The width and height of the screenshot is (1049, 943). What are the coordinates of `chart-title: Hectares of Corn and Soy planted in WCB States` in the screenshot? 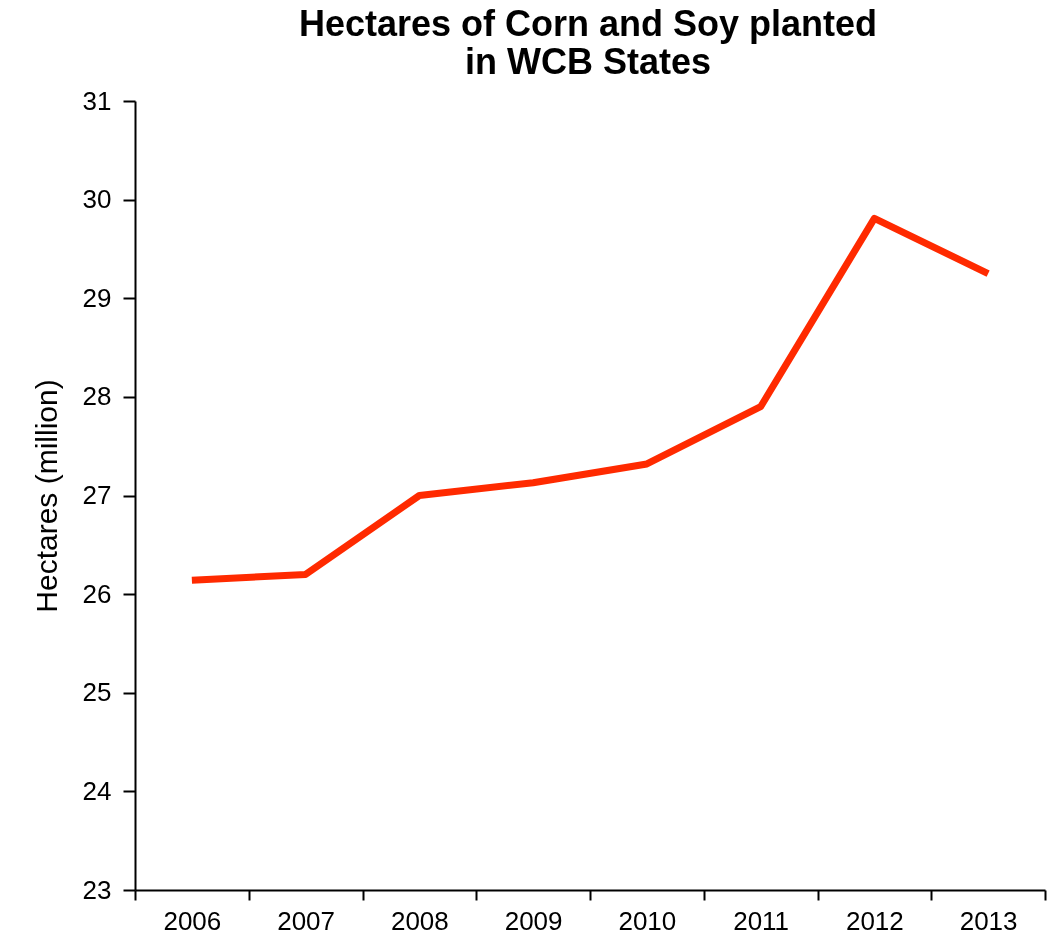 It's located at (588, 42).